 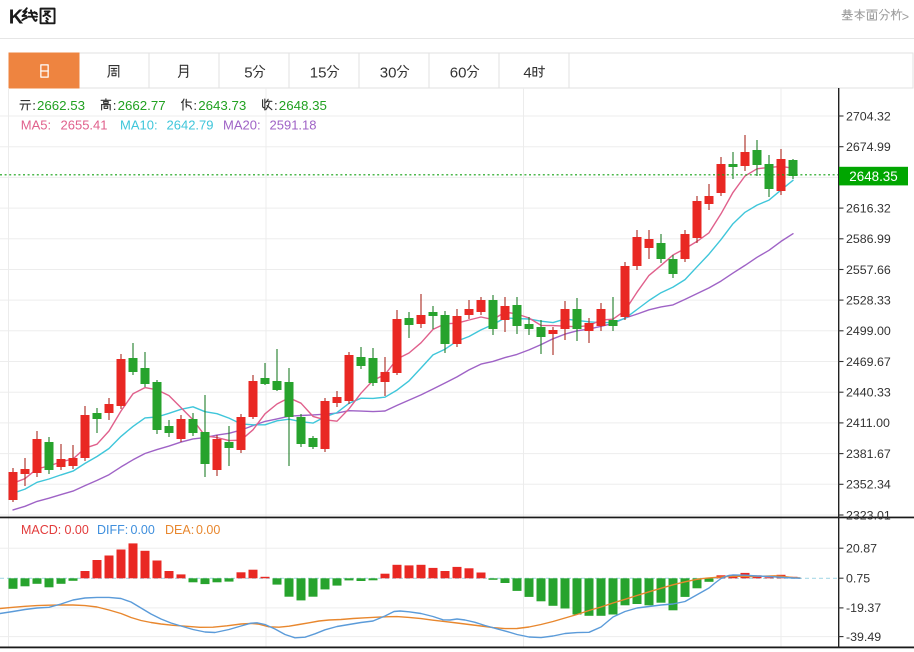 I want to click on svg-text: MA5:, so click(x=36, y=125).